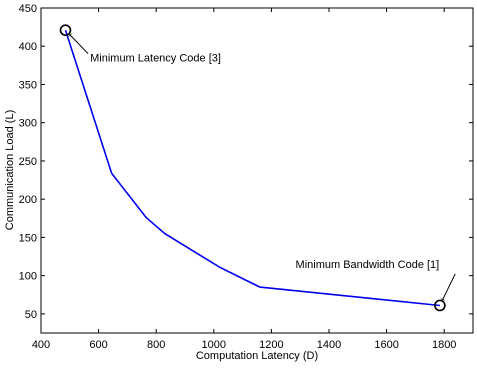  Describe the element at coordinates (41, 345) in the screenshot. I see `x-tick-label: 400` at that location.